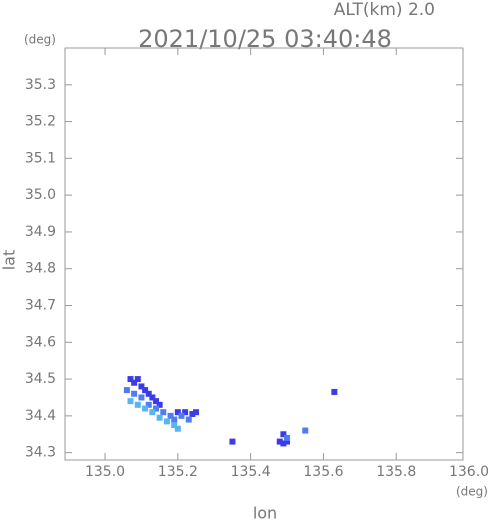 The height and width of the screenshot is (525, 491). I want to click on y-tick-label: 35.1, so click(40, 158).